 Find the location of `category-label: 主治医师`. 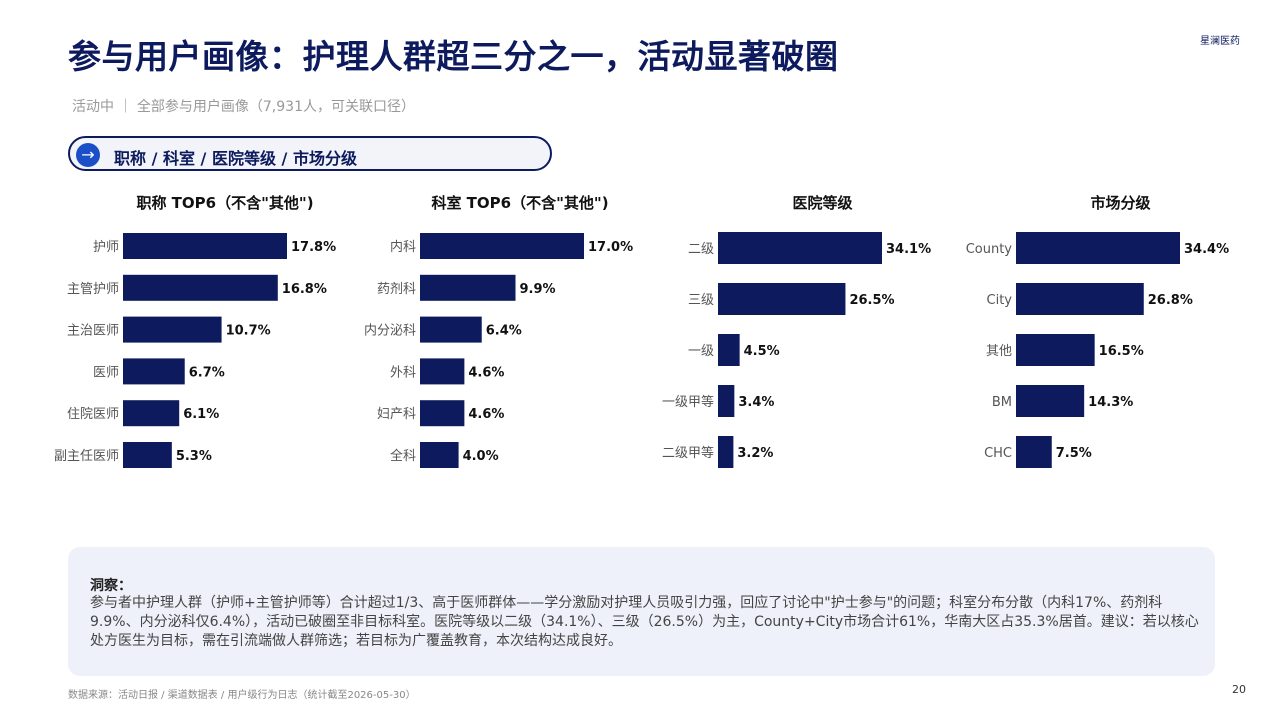

category-label: 主治医师 is located at coordinates (93, 331).